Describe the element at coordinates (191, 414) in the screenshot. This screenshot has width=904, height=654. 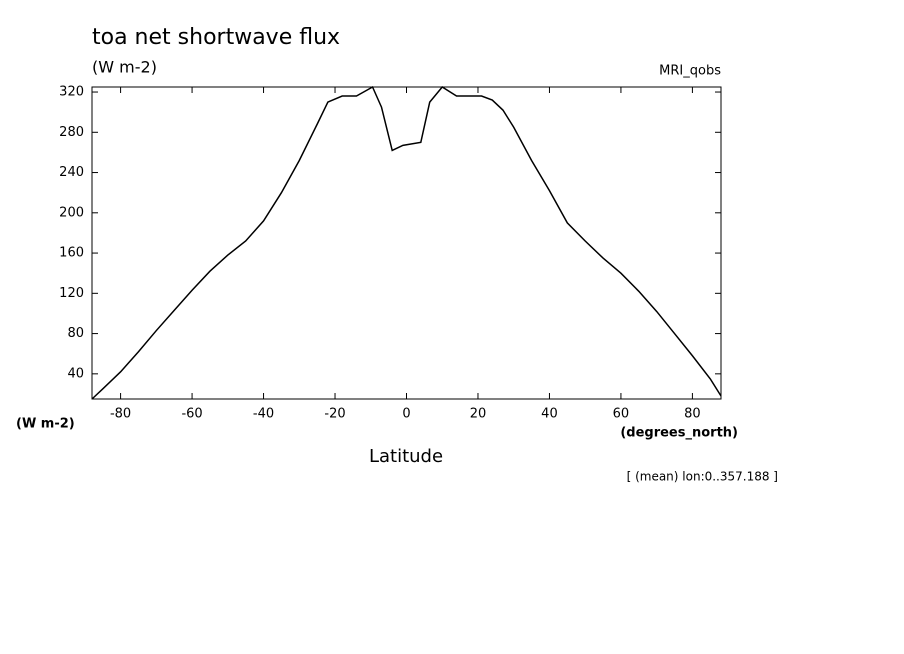
I see `x-tick-label: -60` at that location.